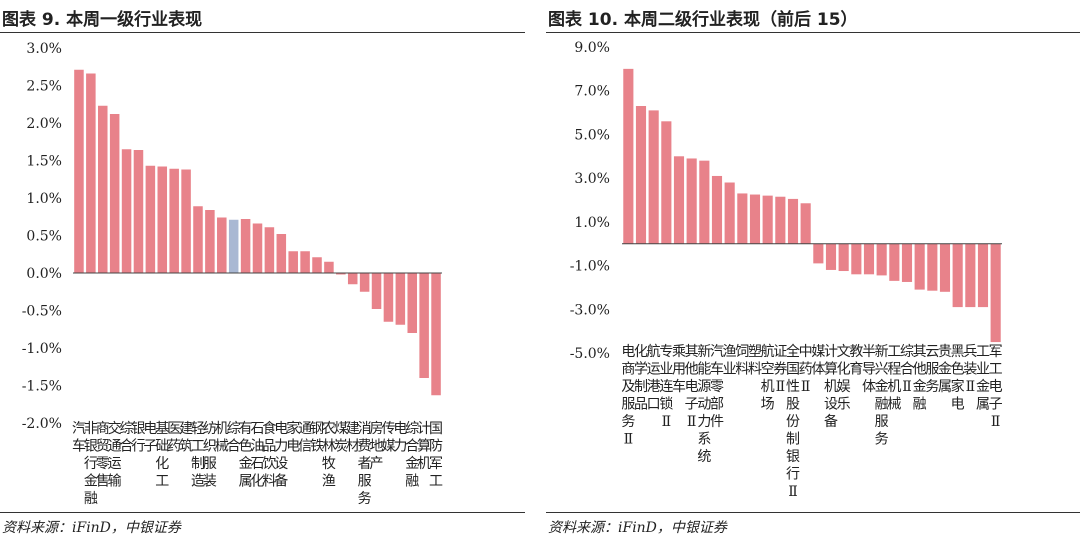 The image size is (1080, 543). What do you see at coordinates (592, 48) in the screenshot?
I see `y-tick-label: 9.0%` at bounding box center [592, 48].